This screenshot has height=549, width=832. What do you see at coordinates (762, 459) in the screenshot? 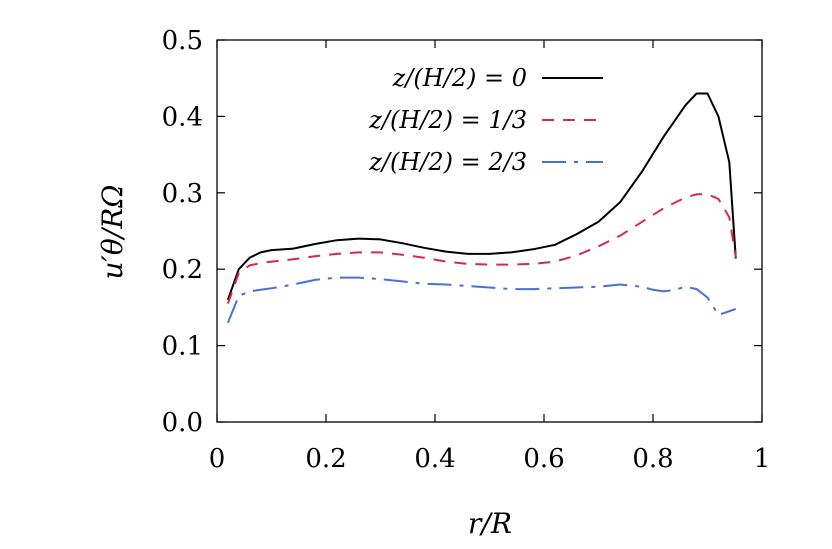
I see `x-tick-label: 1` at bounding box center [762, 459].